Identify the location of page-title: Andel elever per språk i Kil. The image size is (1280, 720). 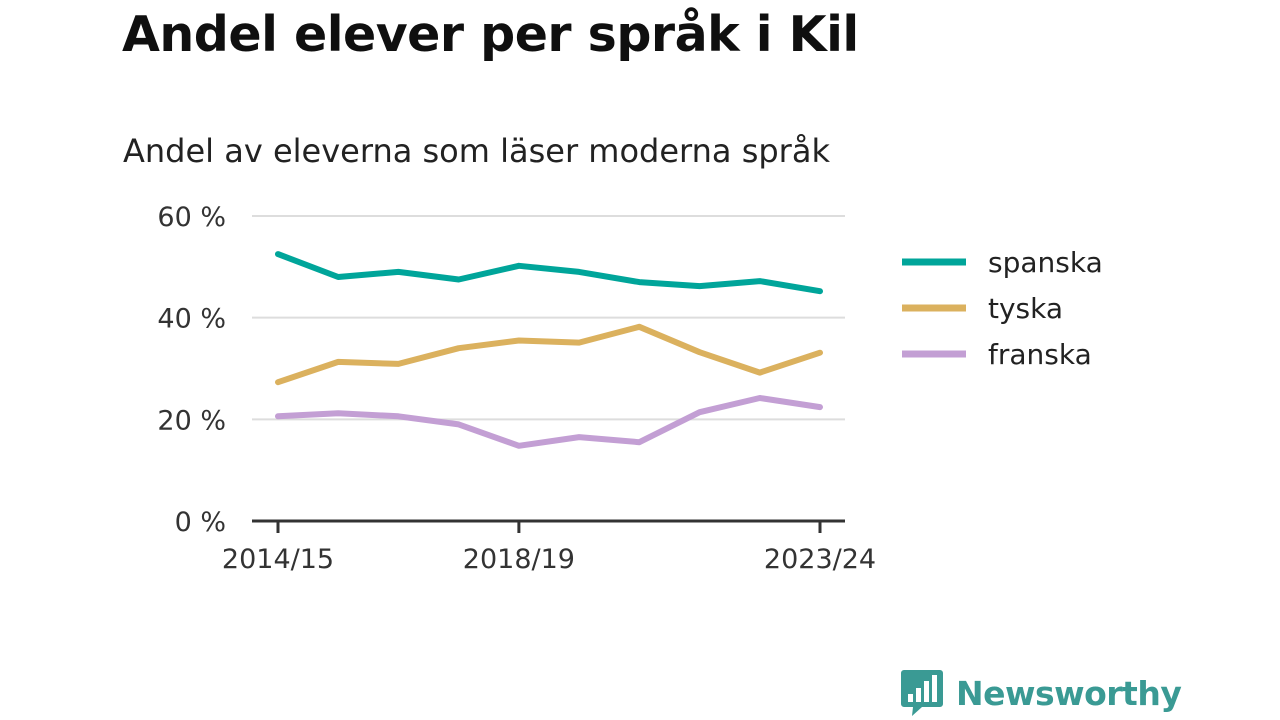
(490, 34).